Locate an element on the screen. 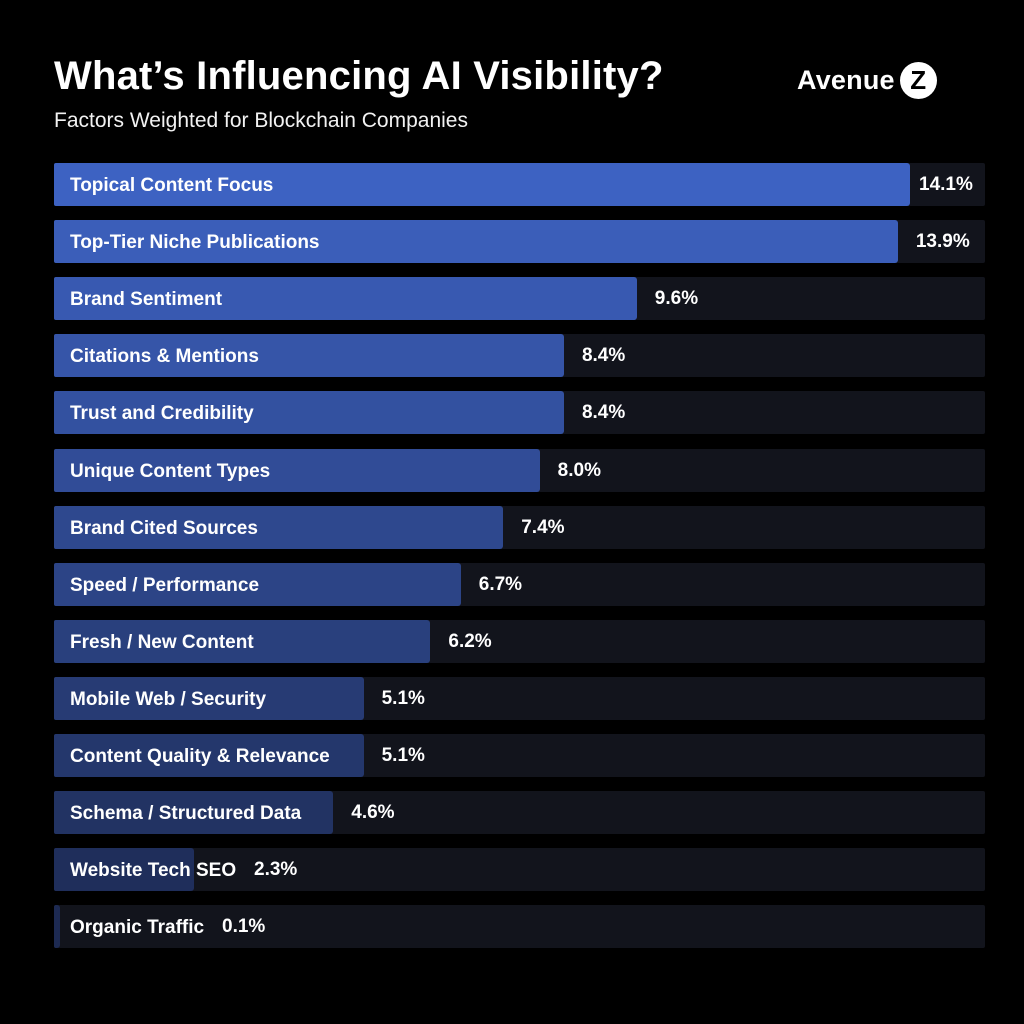 The image size is (1024, 1024). category-label: Website Tech SEO is located at coordinates (153, 870).